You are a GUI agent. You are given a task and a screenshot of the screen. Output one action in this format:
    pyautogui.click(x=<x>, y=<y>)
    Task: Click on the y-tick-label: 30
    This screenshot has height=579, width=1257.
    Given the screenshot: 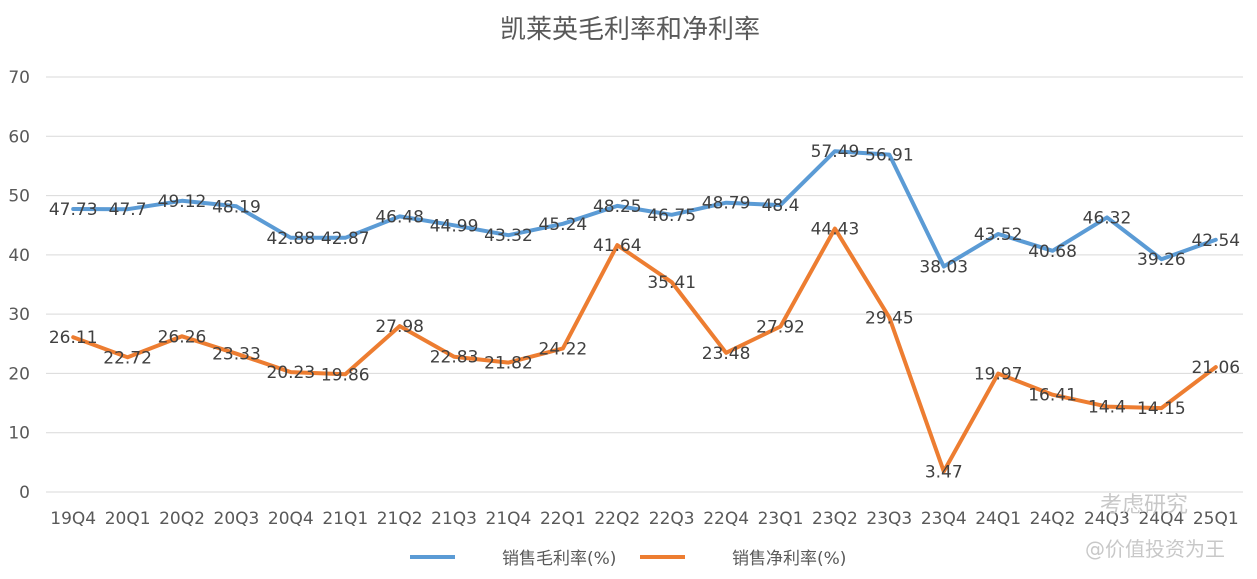 What is the action you would take?
    pyautogui.click(x=19, y=315)
    